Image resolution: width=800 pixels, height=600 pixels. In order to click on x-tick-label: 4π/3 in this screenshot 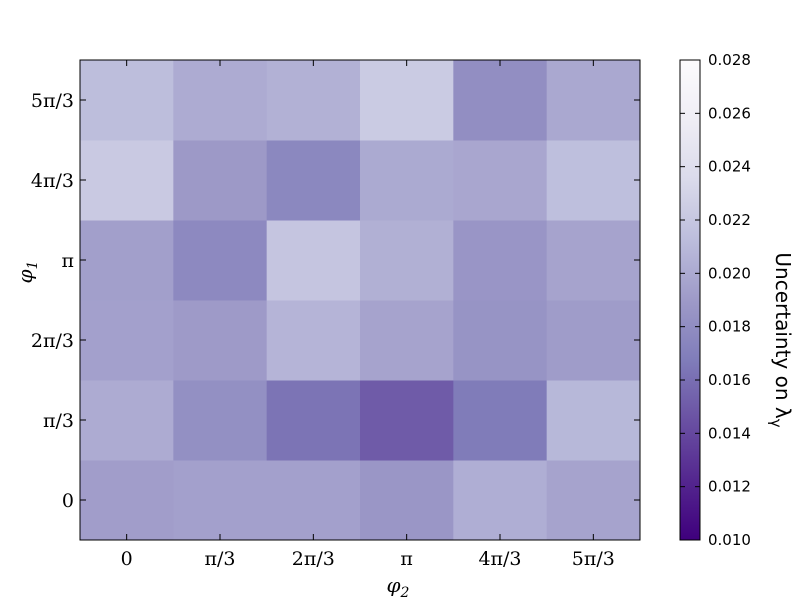, I will do `click(499, 559)`.